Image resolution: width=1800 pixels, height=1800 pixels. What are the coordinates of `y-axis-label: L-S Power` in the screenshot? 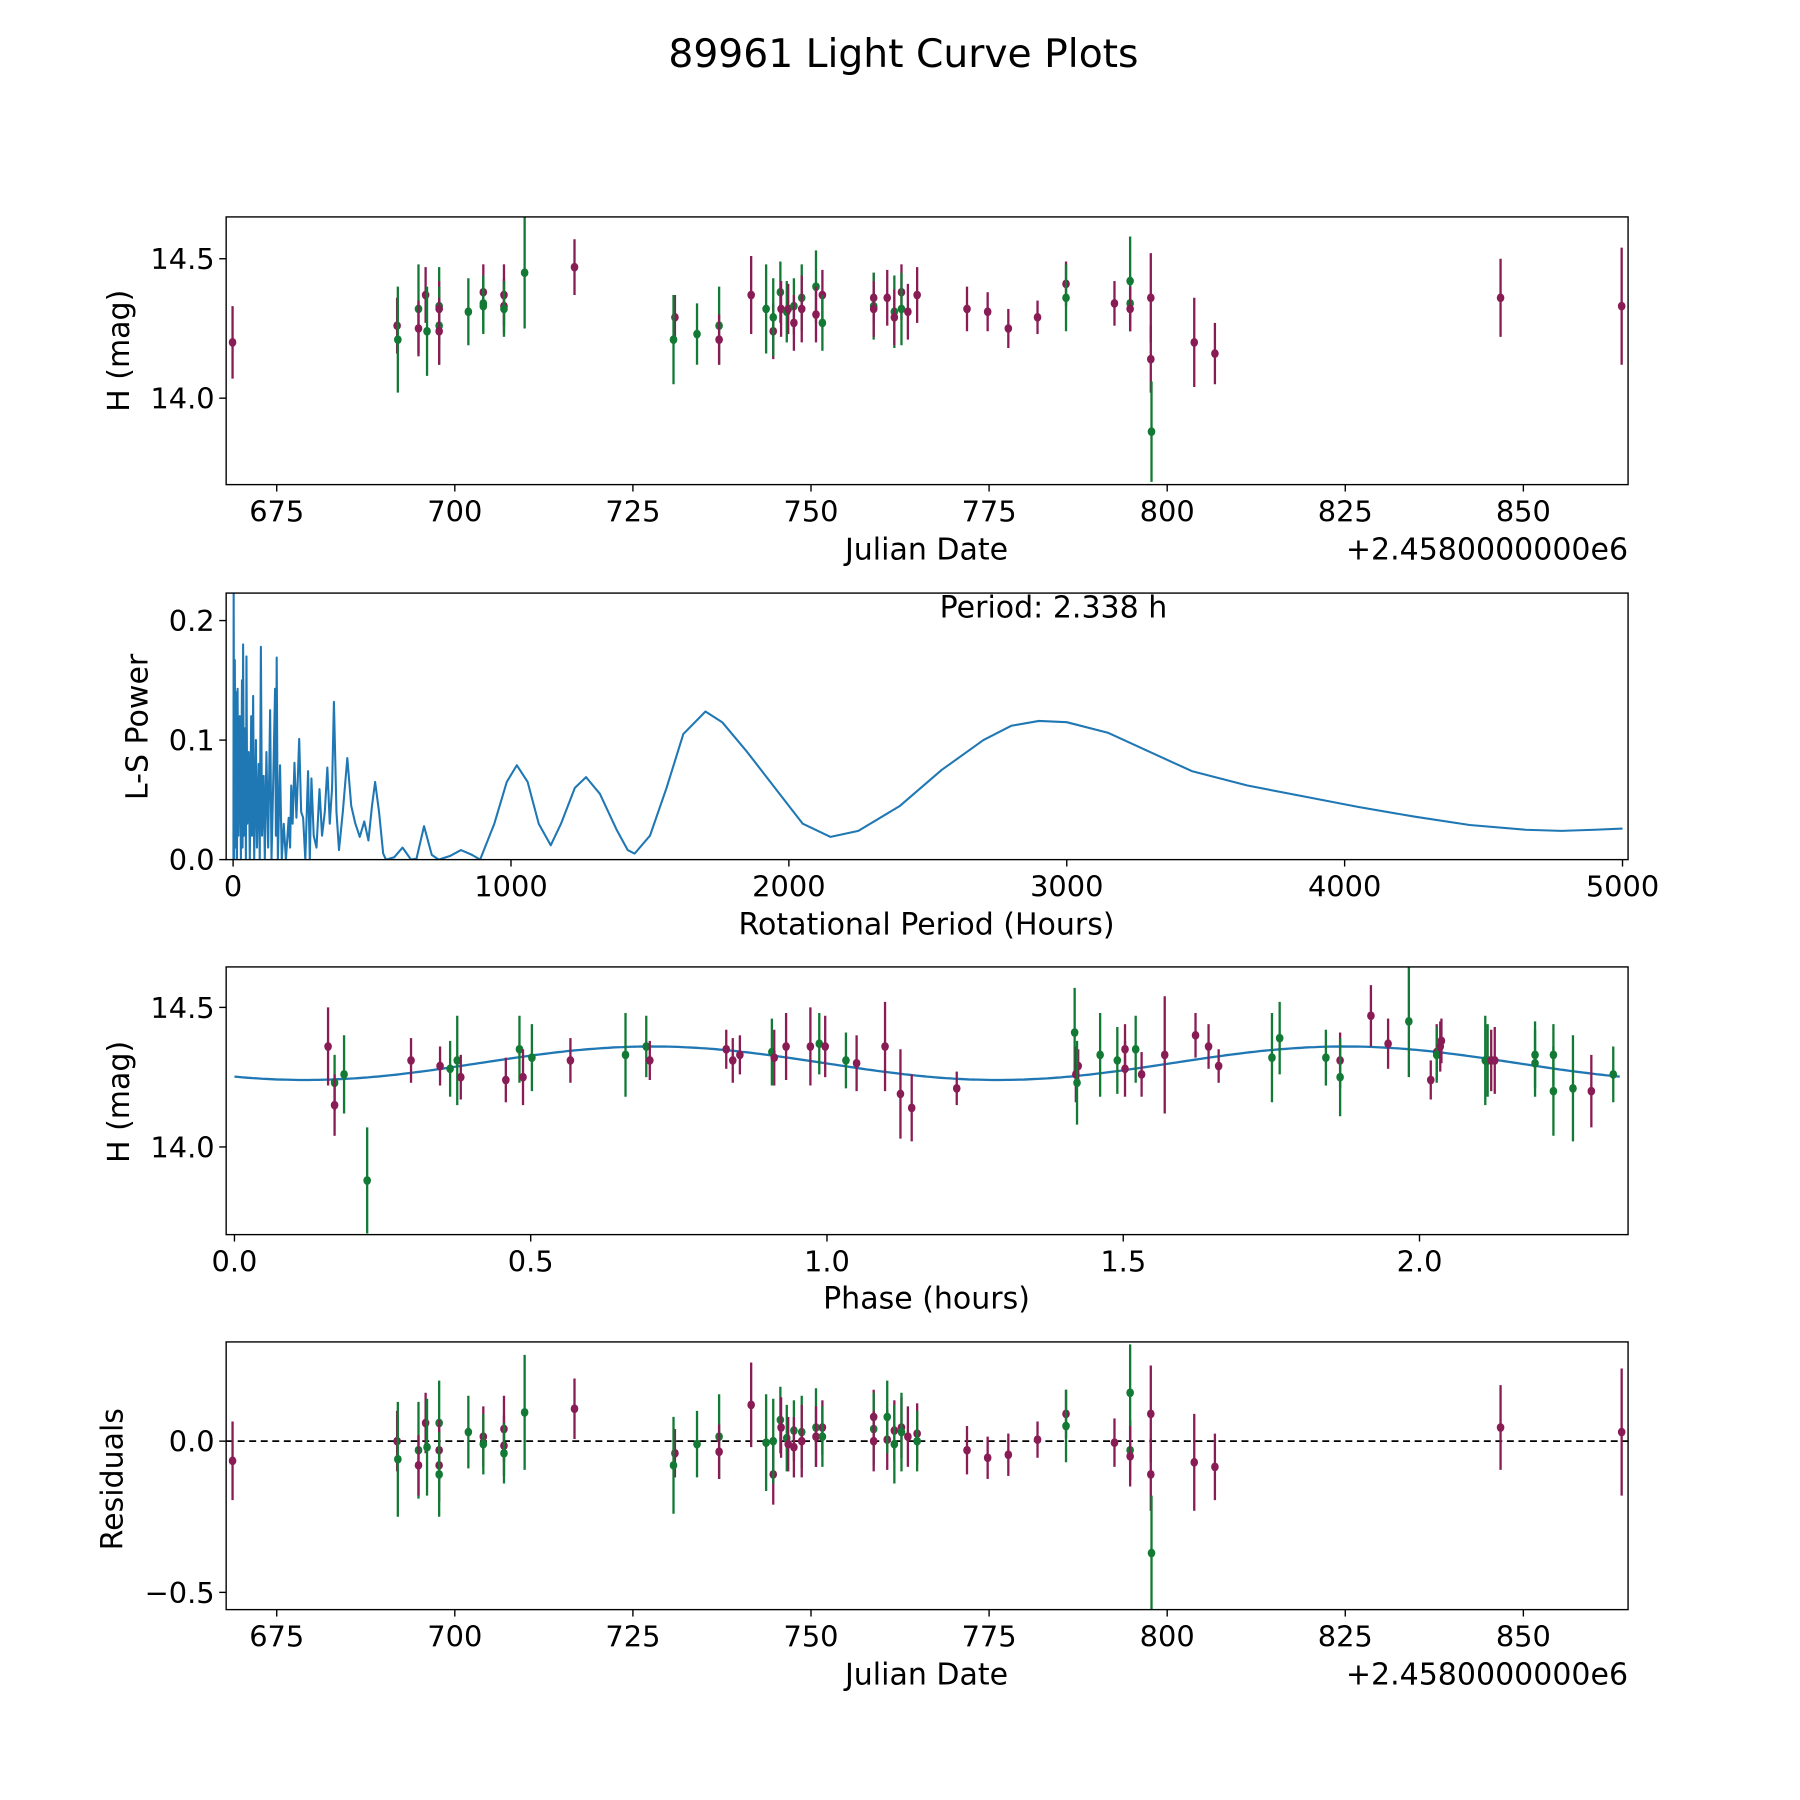 It's located at (138, 726).